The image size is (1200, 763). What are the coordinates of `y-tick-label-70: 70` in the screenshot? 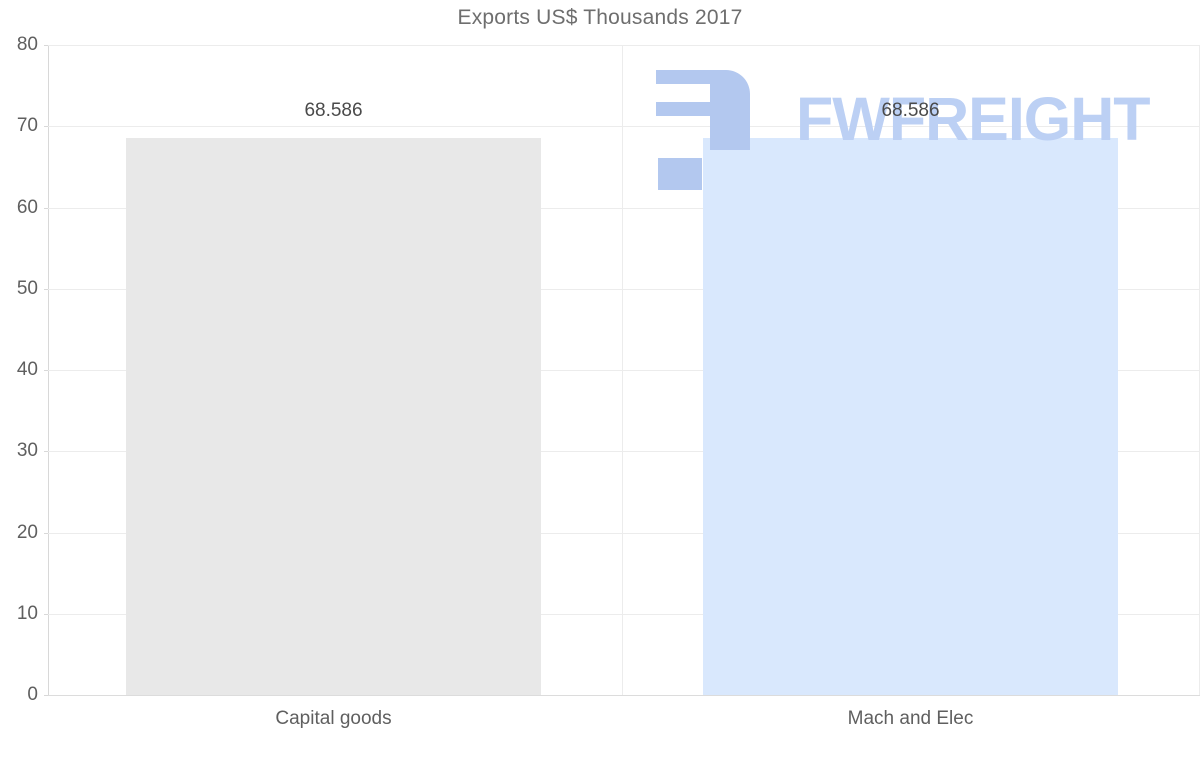 It's located at (27, 126).